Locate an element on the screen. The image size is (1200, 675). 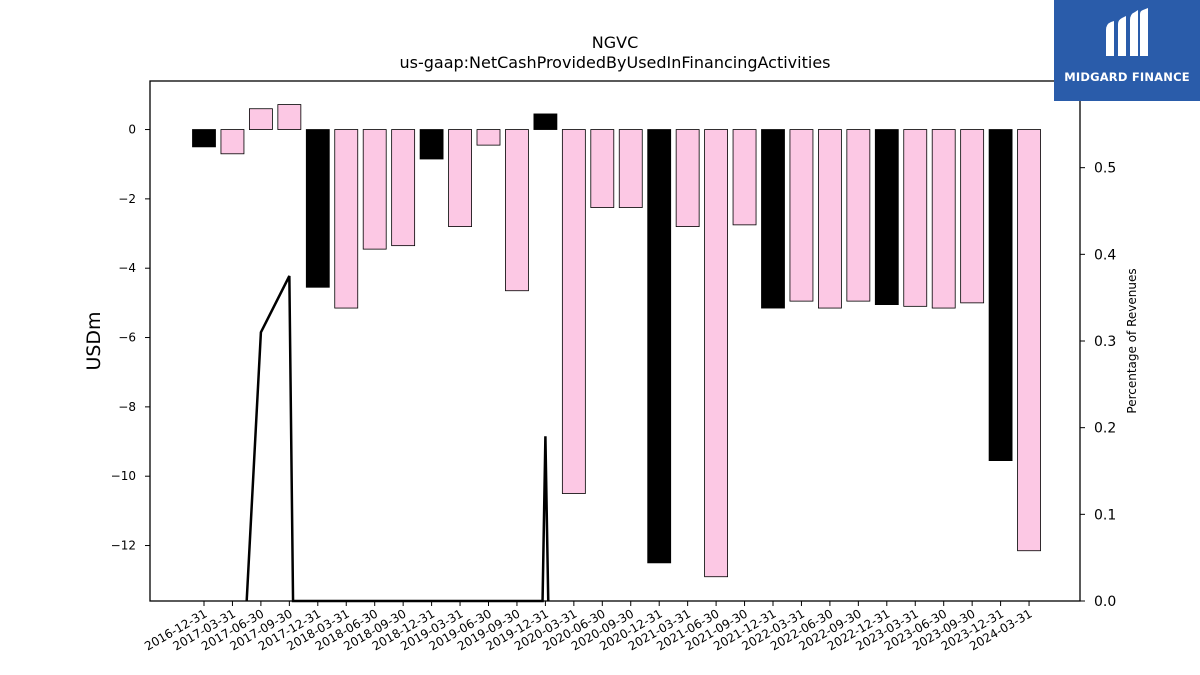
right-axis-ticks: 0.00.10.20.30.40.50.6 is located at coordinates (1098, 342).